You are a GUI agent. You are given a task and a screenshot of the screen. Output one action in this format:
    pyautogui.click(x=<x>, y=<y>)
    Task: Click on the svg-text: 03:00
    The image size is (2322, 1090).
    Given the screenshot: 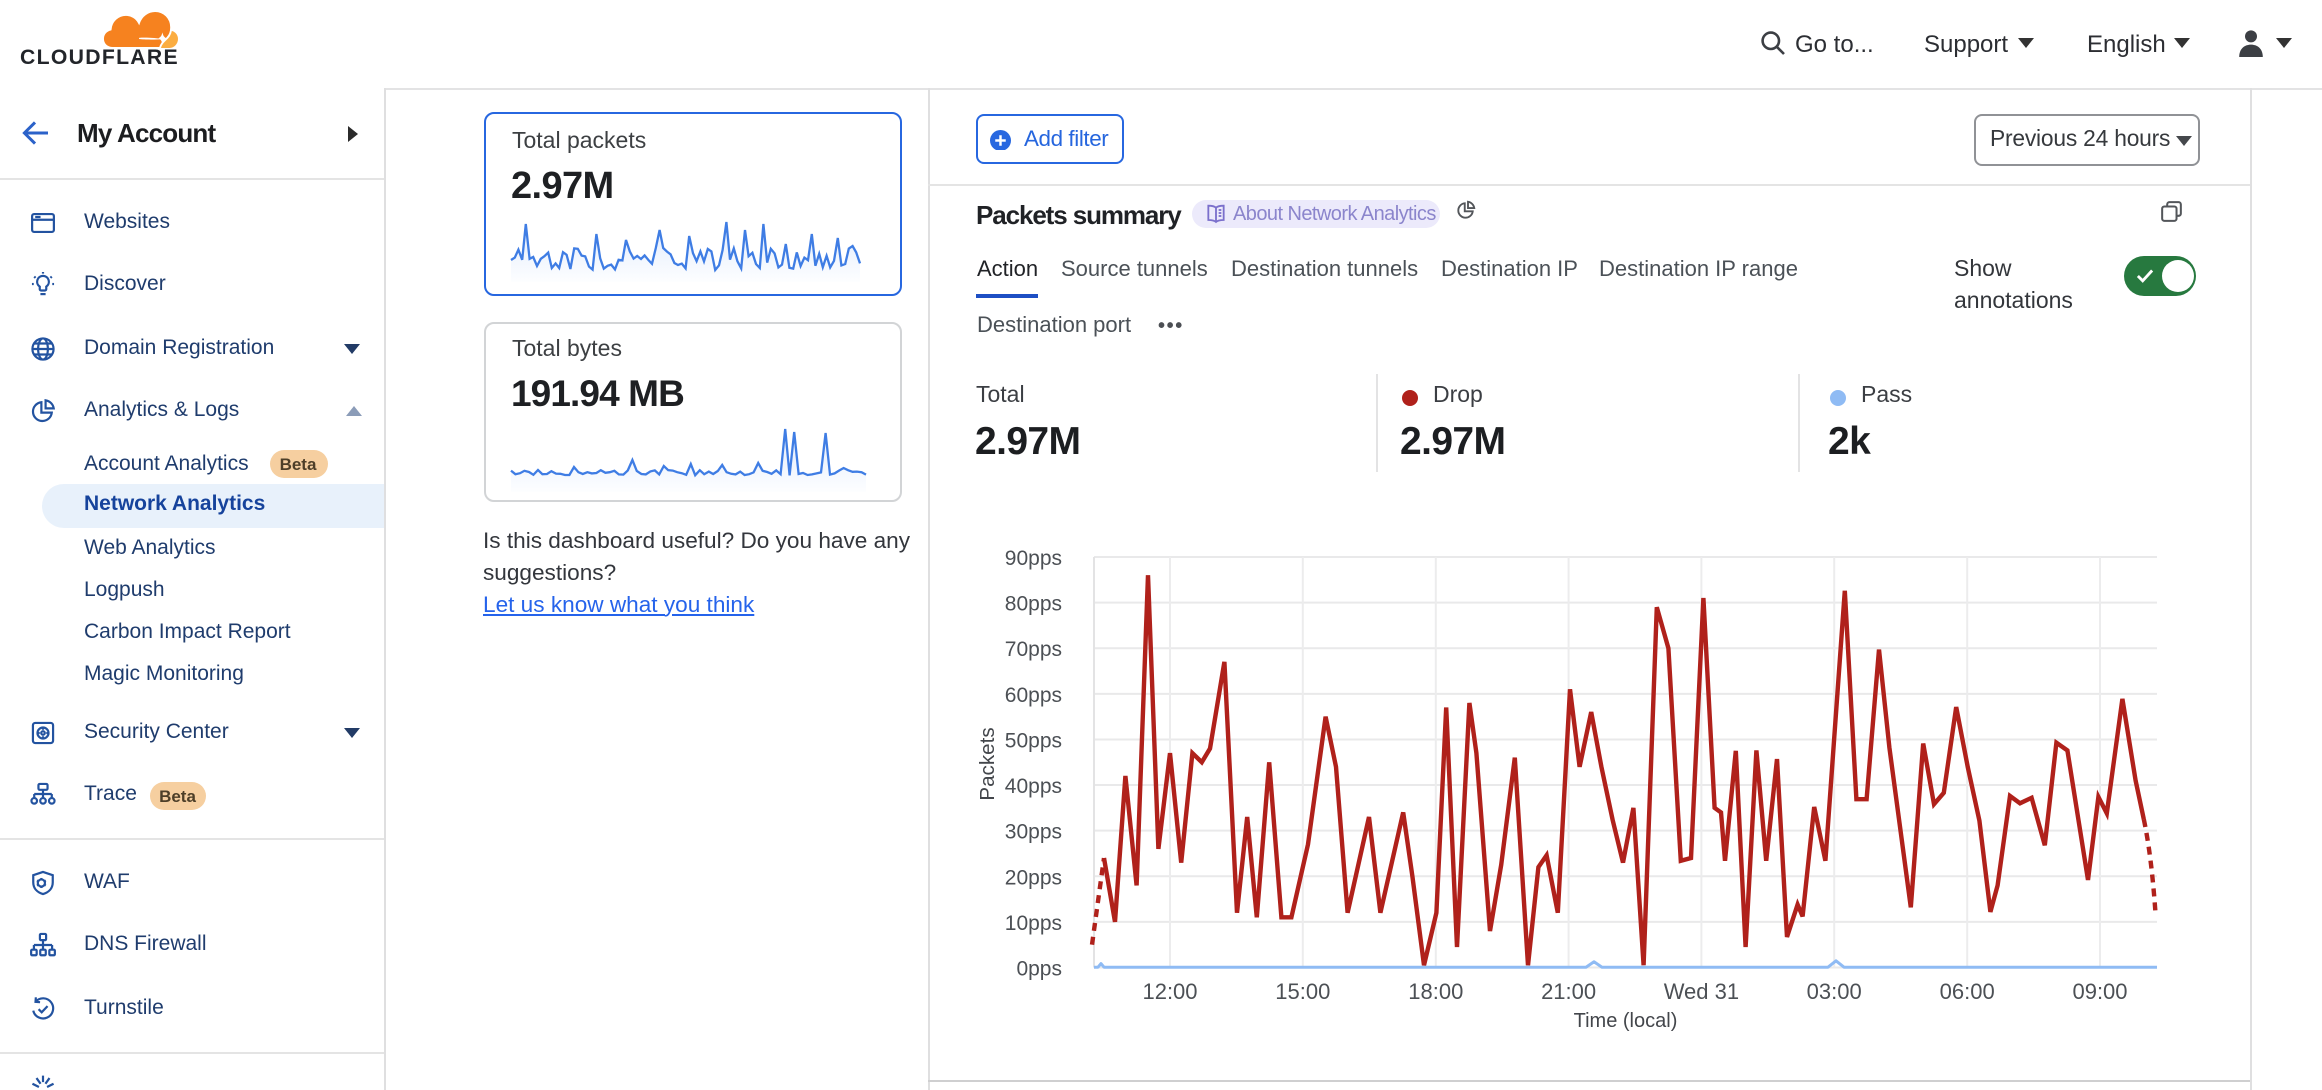 What is the action you would take?
    pyautogui.click(x=1834, y=991)
    